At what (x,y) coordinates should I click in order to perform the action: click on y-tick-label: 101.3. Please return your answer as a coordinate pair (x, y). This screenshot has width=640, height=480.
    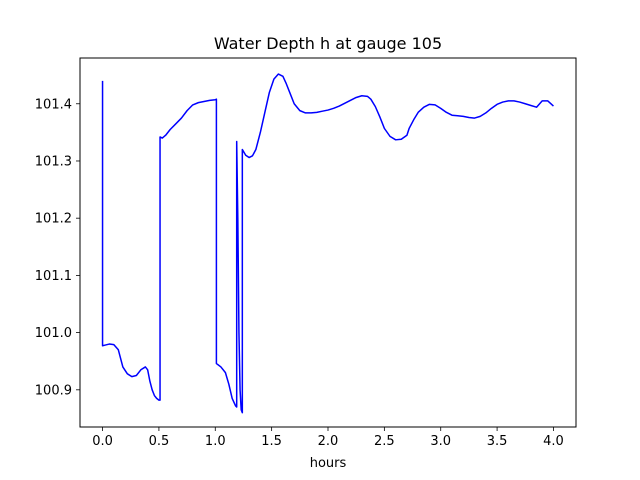
    Looking at the image, I should click on (53, 161).